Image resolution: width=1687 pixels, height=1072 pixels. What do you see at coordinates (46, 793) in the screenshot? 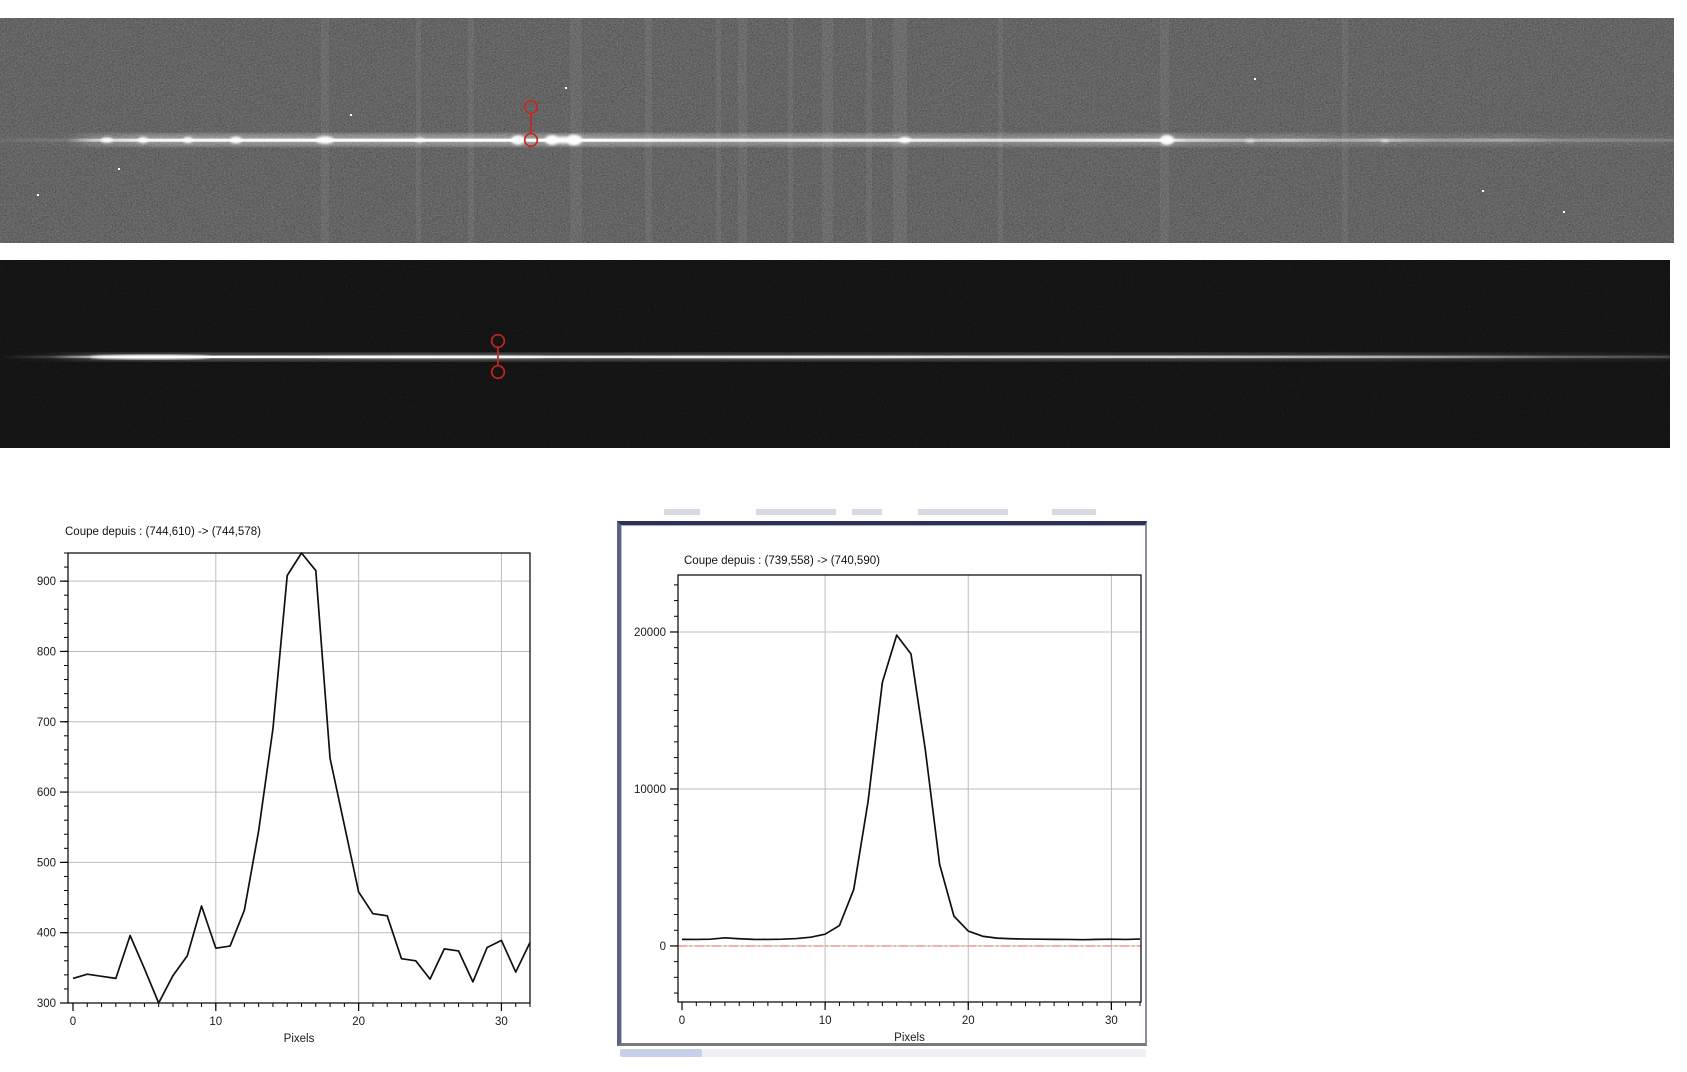
I see `y-tick-label: 600` at bounding box center [46, 793].